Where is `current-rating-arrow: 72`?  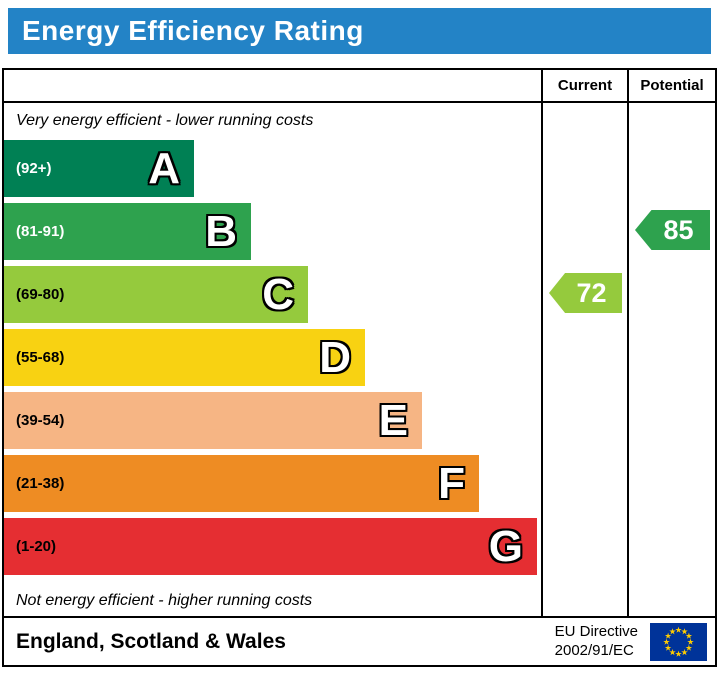
current-rating-arrow: 72 is located at coordinates (585, 293).